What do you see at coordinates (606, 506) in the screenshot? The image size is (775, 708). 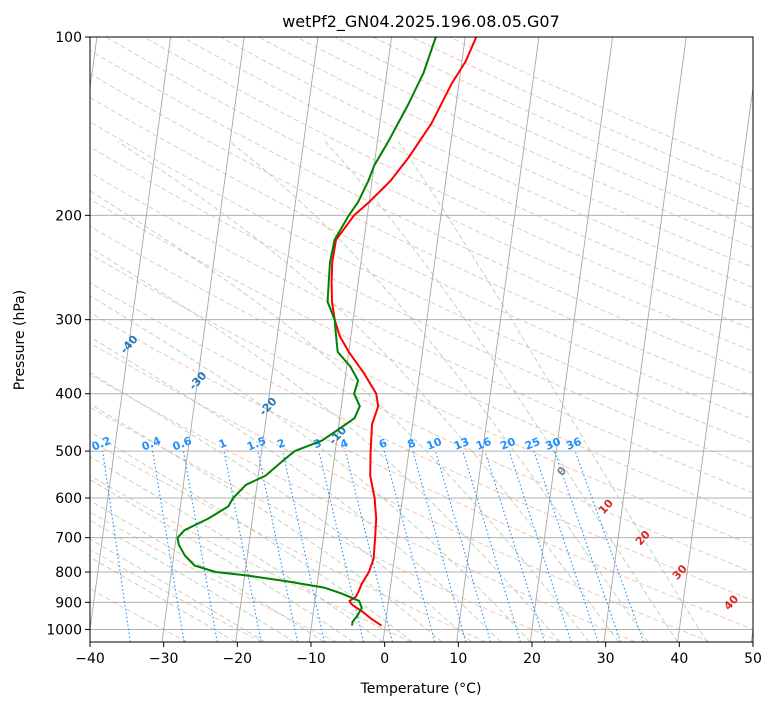 I see `wet-adiabat-label: 10` at bounding box center [606, 506].